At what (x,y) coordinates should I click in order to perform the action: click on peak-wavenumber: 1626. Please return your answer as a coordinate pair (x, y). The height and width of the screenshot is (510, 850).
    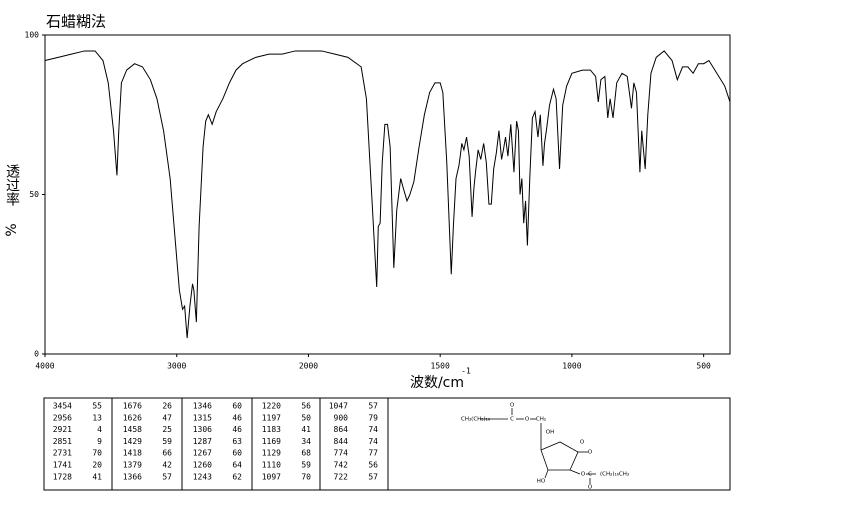
    Looking at the image, I should click on (132, 417).